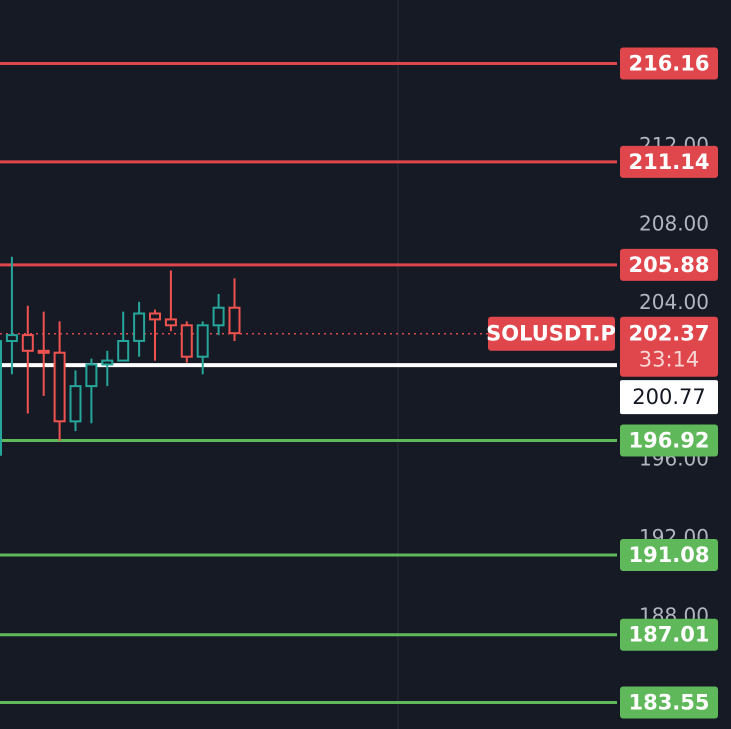  I want to click on marker-price-label: 200.77, so click(668, 397).